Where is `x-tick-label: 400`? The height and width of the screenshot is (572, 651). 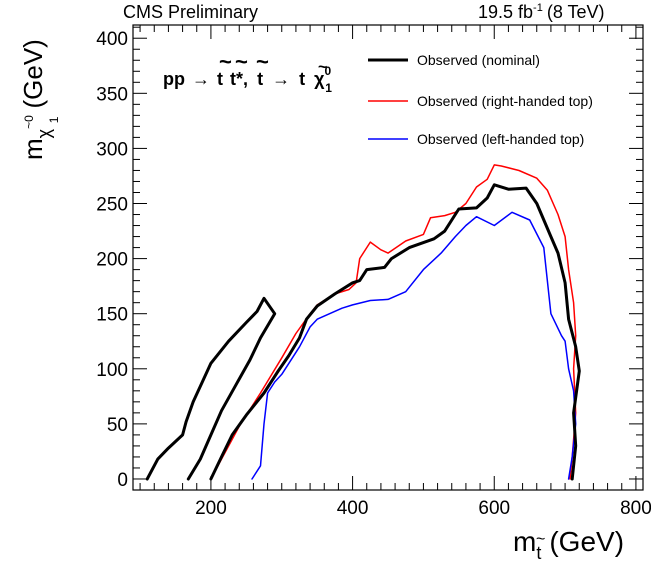 x-tick-label: 400 is located at coordinates (353, 508).